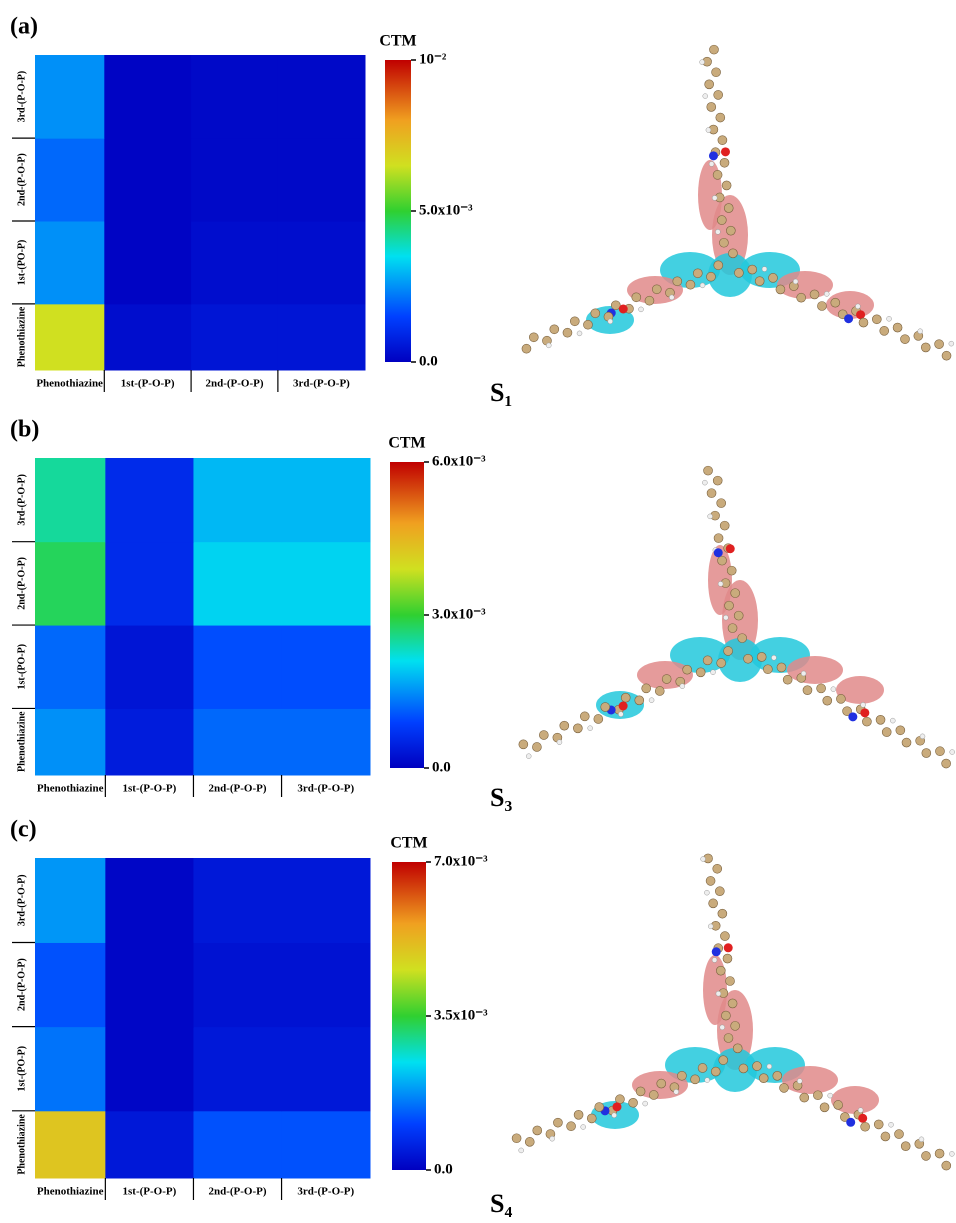  I want to click on y-tick-label: Phenothiazine, so click(21, 1144).